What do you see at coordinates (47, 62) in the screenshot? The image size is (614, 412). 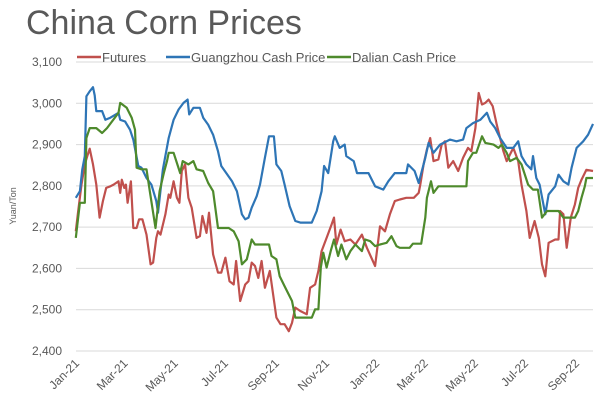 I see `y-tick-label: 3,100` at bounding box center [47, 62].